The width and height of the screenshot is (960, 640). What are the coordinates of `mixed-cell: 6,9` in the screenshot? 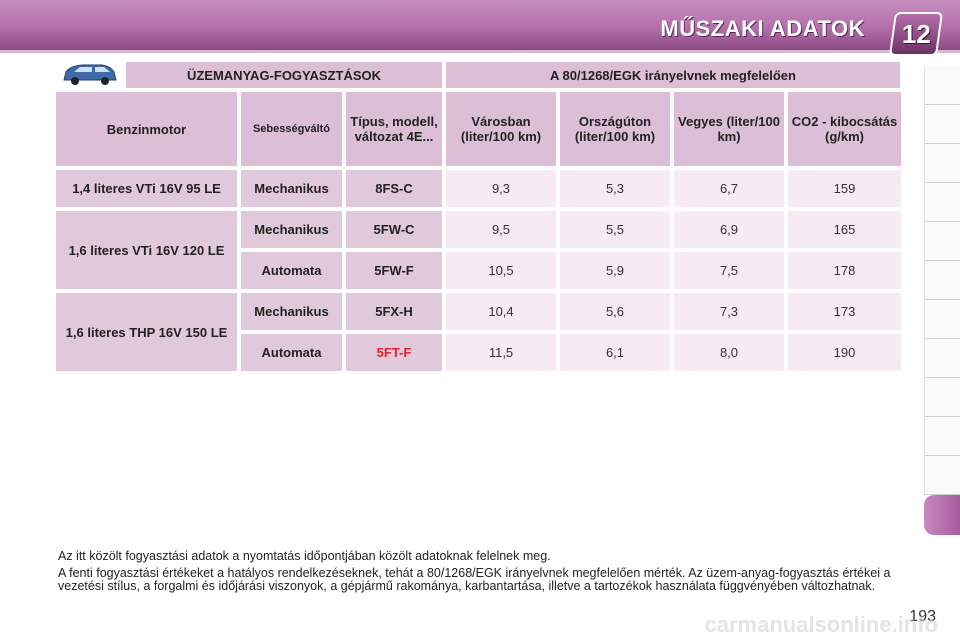 It's located at (729, 229).